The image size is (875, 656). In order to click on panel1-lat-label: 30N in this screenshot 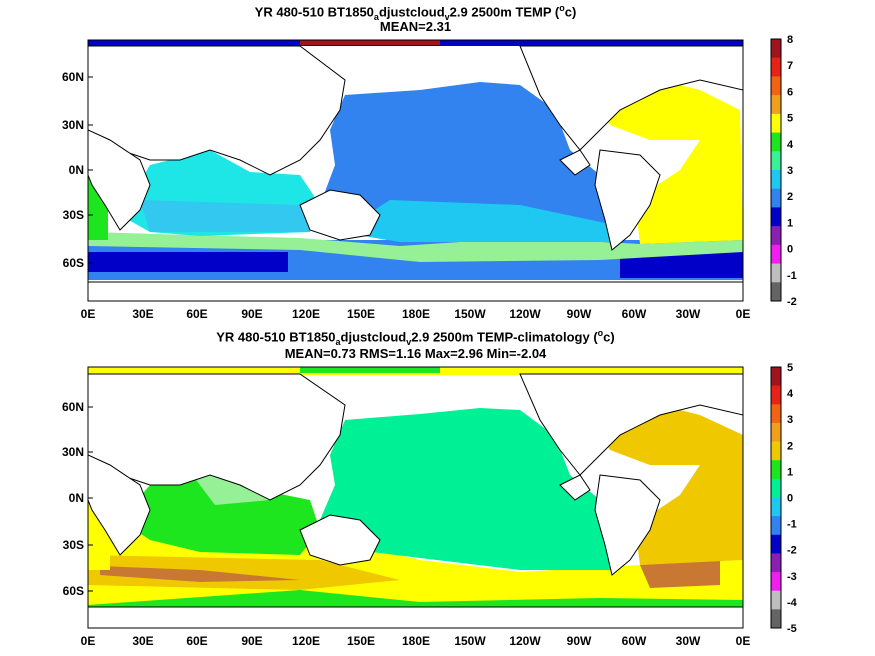, I will do `click(73, 125)`.